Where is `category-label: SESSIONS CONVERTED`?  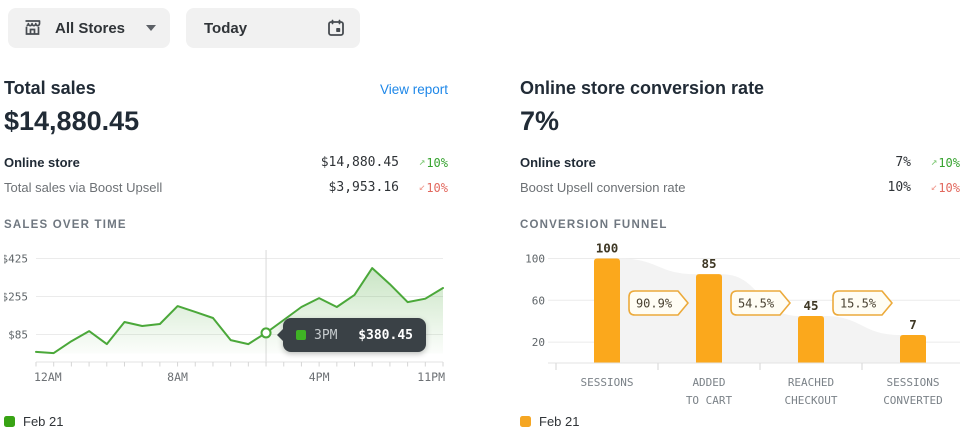 category-label: SESSIONS CONVERTED is located at coordinates (913, 391).